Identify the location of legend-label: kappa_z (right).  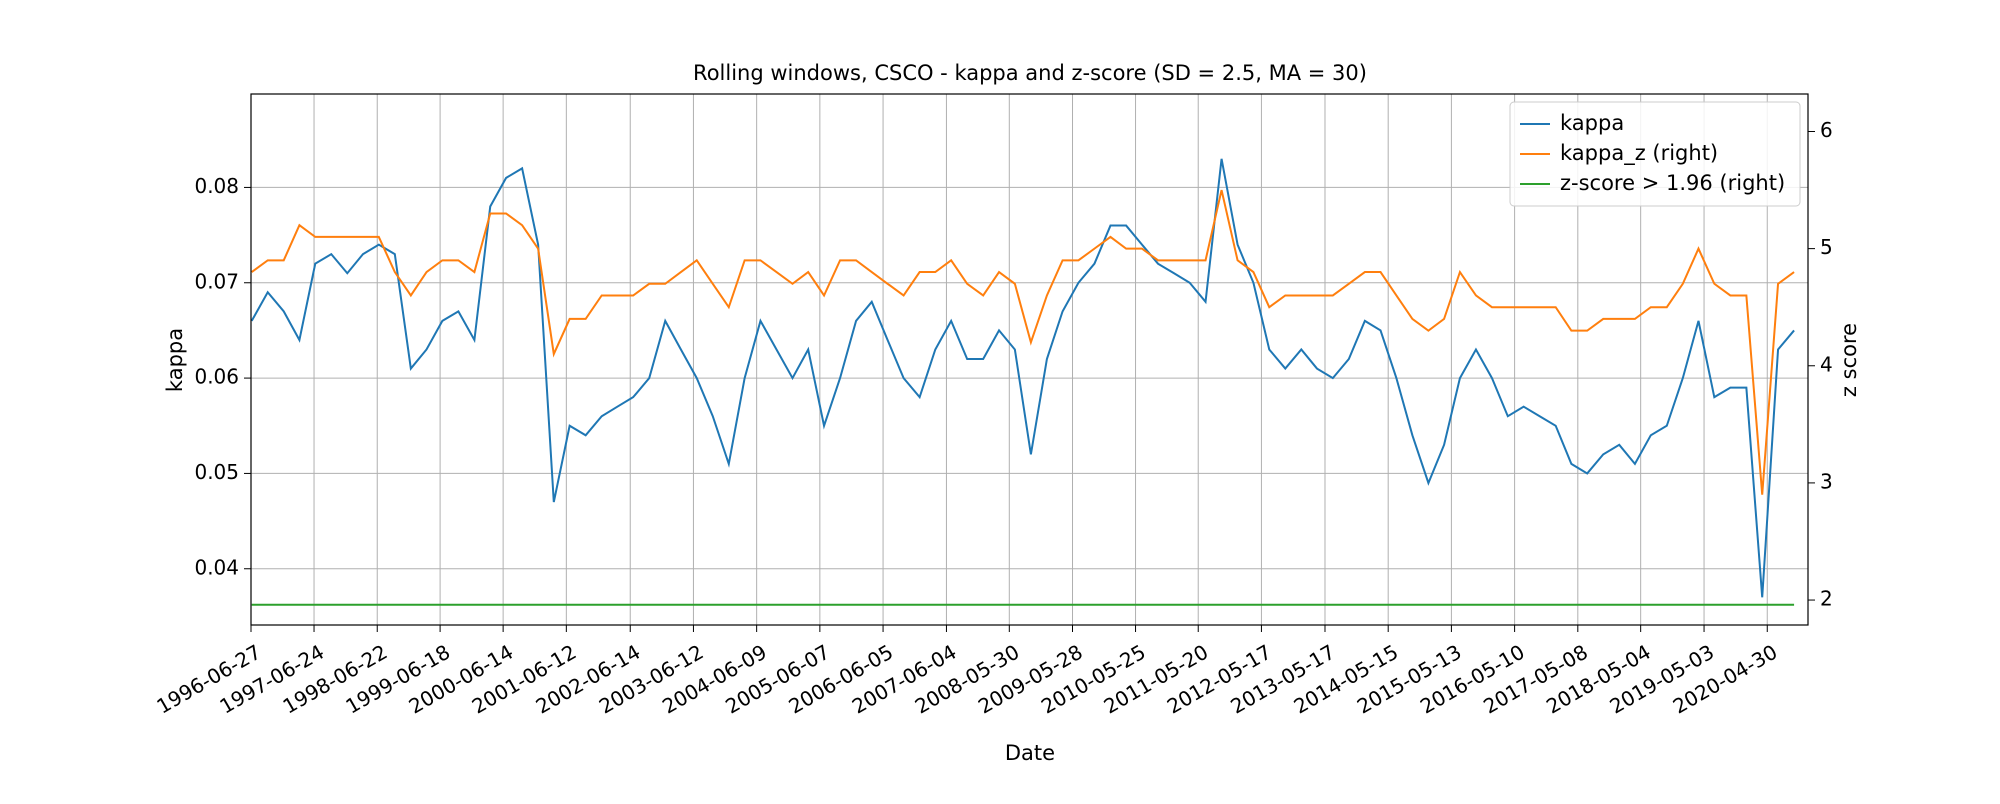
(1639, 153).